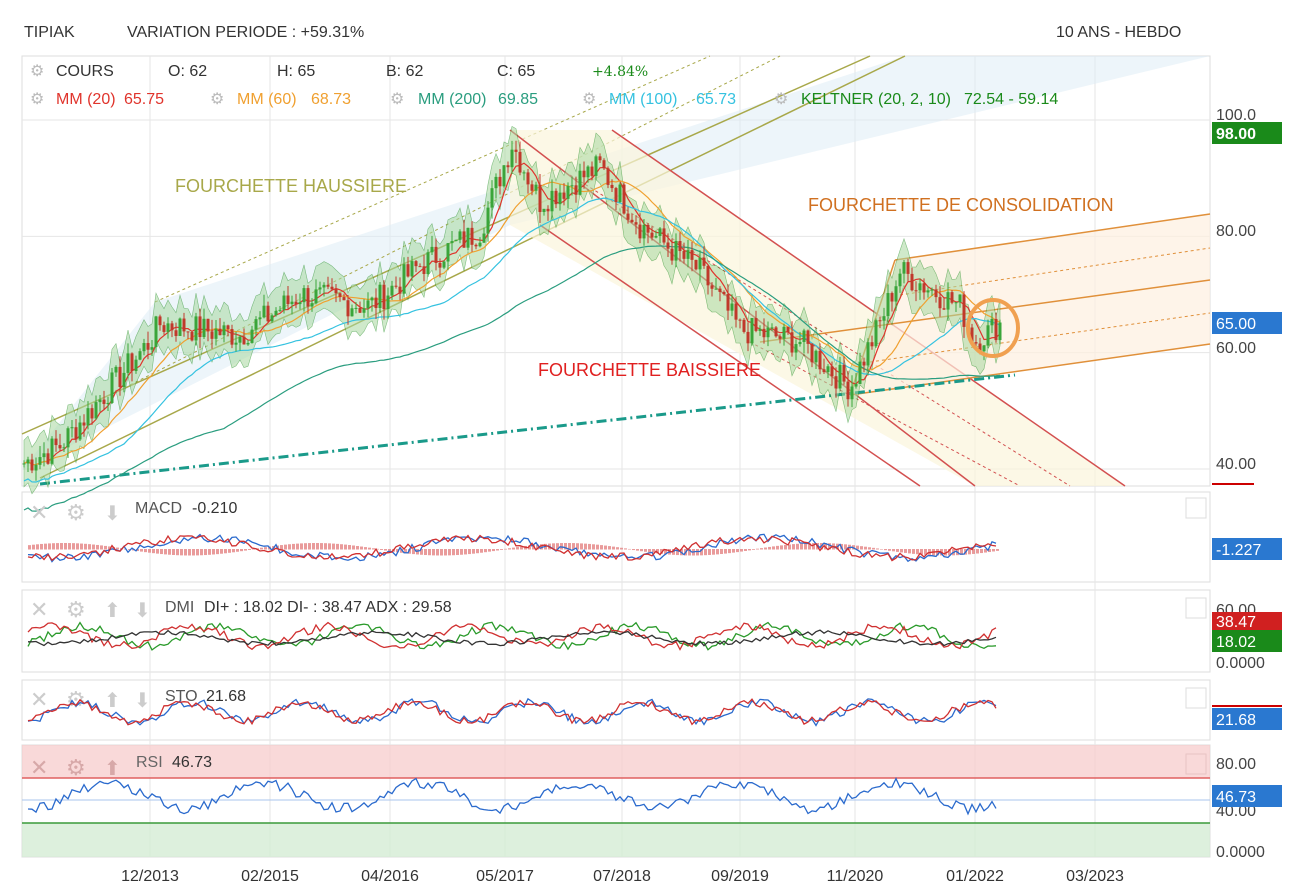 The height and width of the screenshot is (896, 1304). What do you see at coordinates (1238, 550) in the screenshot?
I see `macd-badge-text: -1.227` at bounding box center [1238, 550].